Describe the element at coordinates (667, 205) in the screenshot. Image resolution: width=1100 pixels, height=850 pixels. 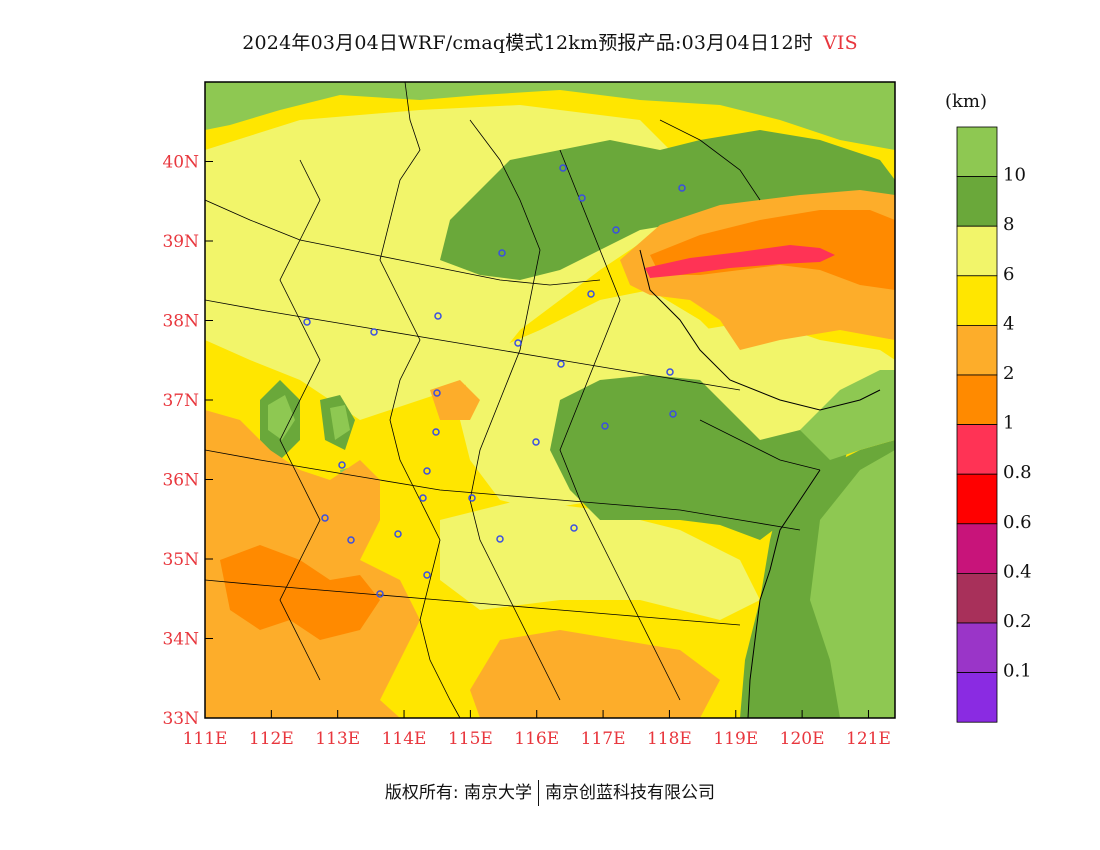
I see `field-8-10-north` at that location.